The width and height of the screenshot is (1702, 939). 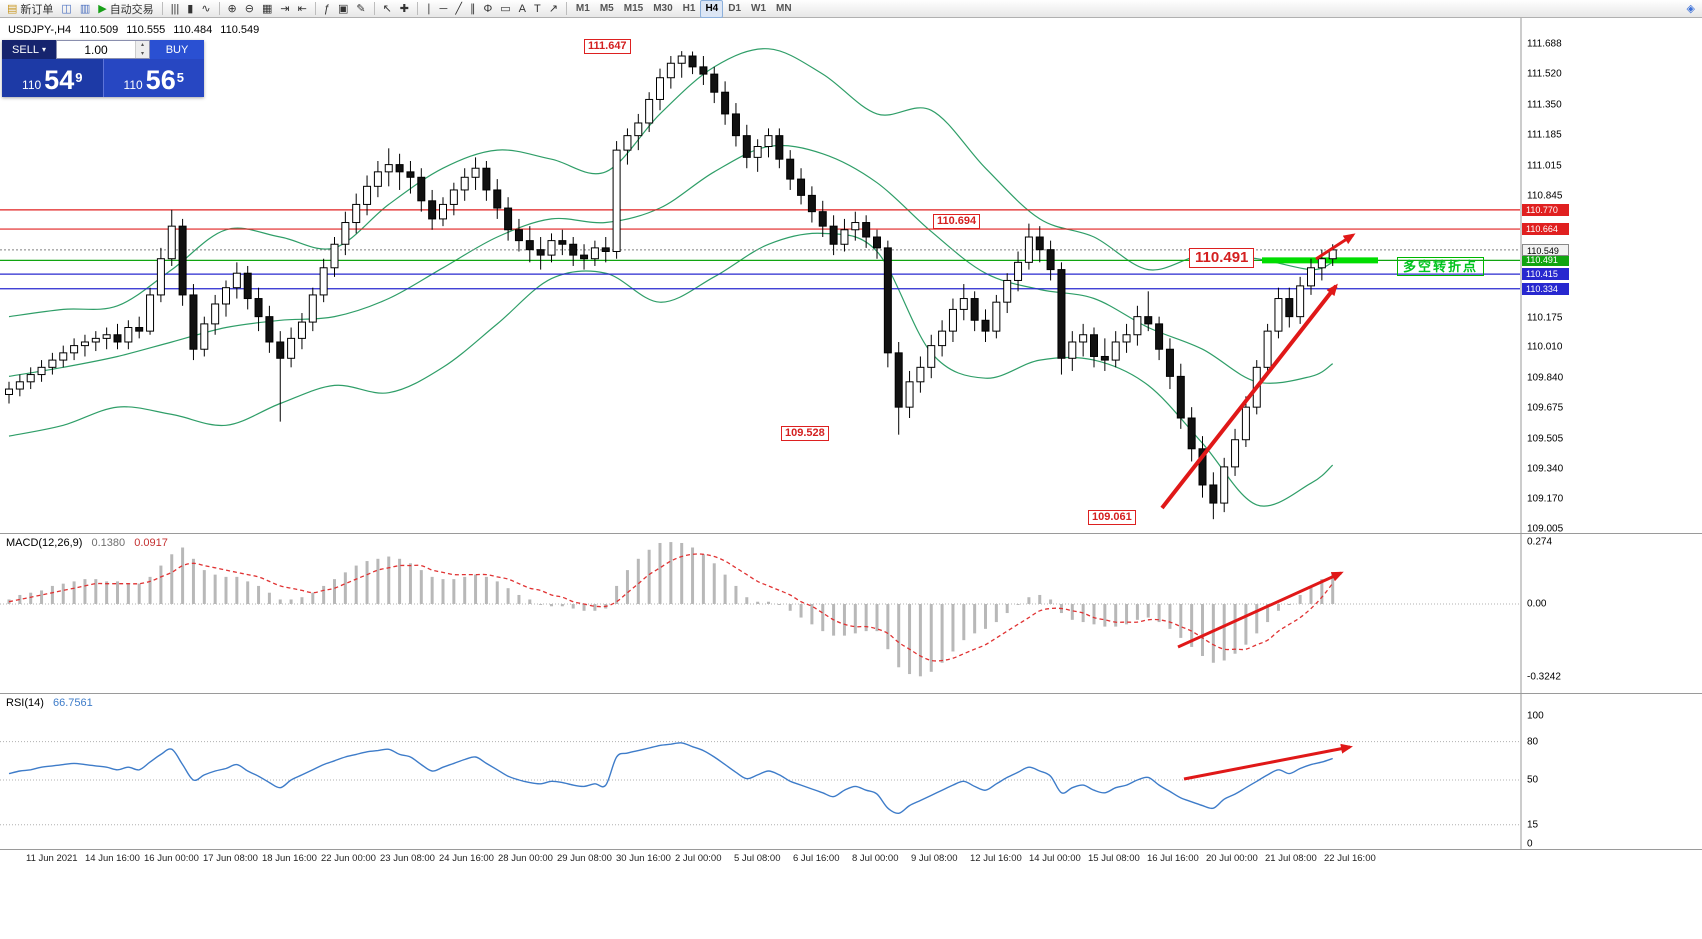 What do you see at coordinates (66, 9) in the screenshot?
I see `chart-profiles-button: ◫` at bounding box center [66, 9].